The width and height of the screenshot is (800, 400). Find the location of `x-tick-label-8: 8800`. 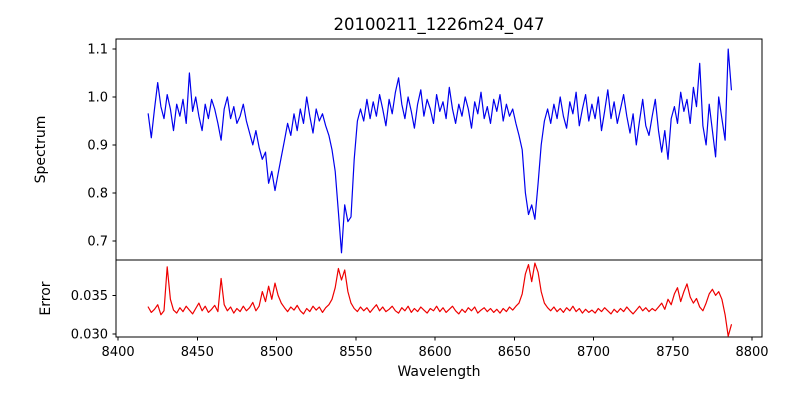

x-tick-label-8: 8800 is located at coordinates (751, 352).